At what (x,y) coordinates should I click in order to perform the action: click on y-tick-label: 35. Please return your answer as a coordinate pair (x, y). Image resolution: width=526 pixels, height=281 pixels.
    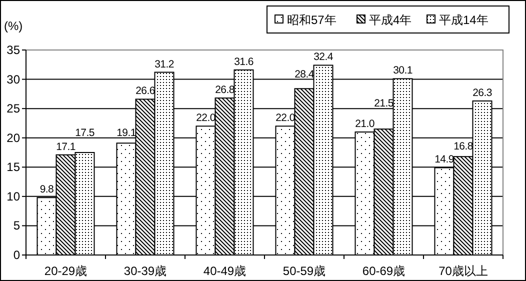
    Looking at the image, I should click on (13, 50).